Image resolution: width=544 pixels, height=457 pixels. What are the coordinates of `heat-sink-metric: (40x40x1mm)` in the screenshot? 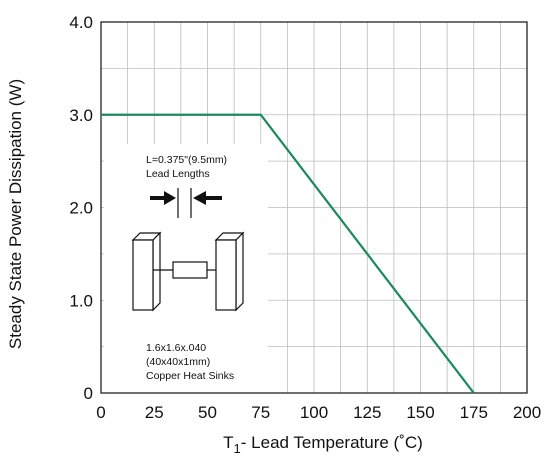 It's located at (178, 362).